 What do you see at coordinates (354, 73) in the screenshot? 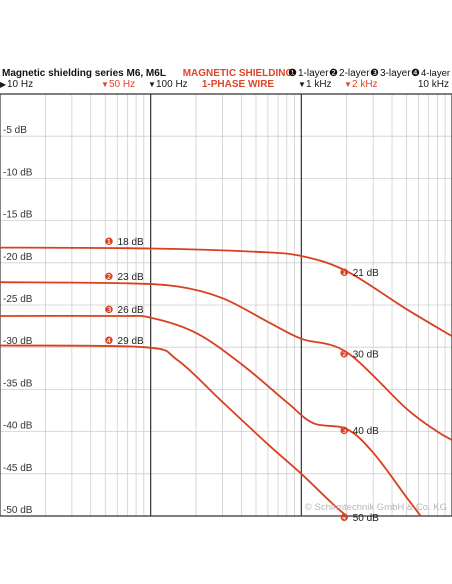
I see `legend-label-2: 2-layer` at bounding box center [354, 73].